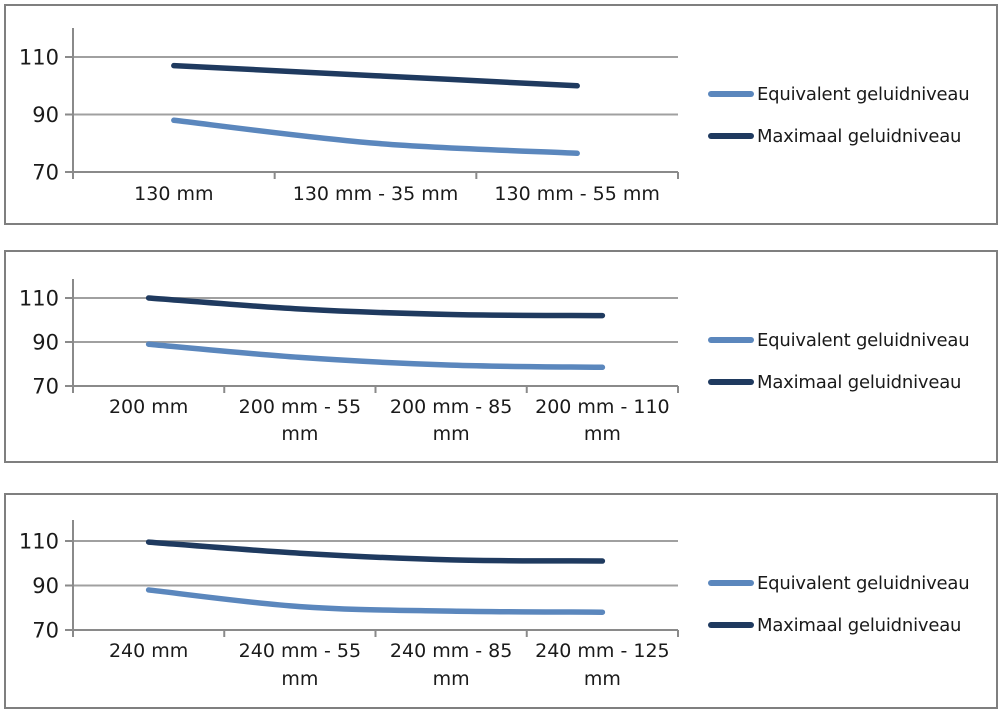 The width and height of the screenshot is (1008, 719). Describe the element at coordinates (451, 651) in the screenshot. I see `x-category-label: 240 mm - 85` at that location.